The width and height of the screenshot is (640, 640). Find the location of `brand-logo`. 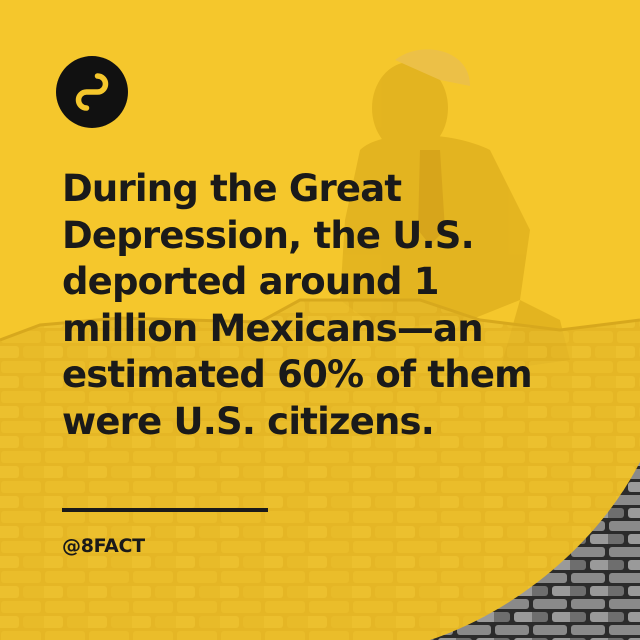

brand-logo is located at coordinates (92, 92).